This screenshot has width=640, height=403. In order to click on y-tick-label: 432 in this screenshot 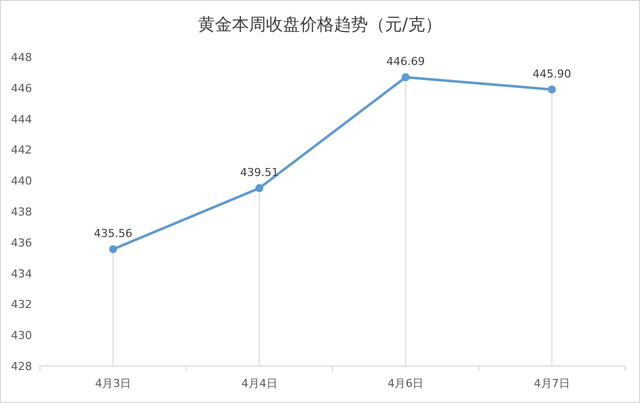, I will do `click(21, 305)`.